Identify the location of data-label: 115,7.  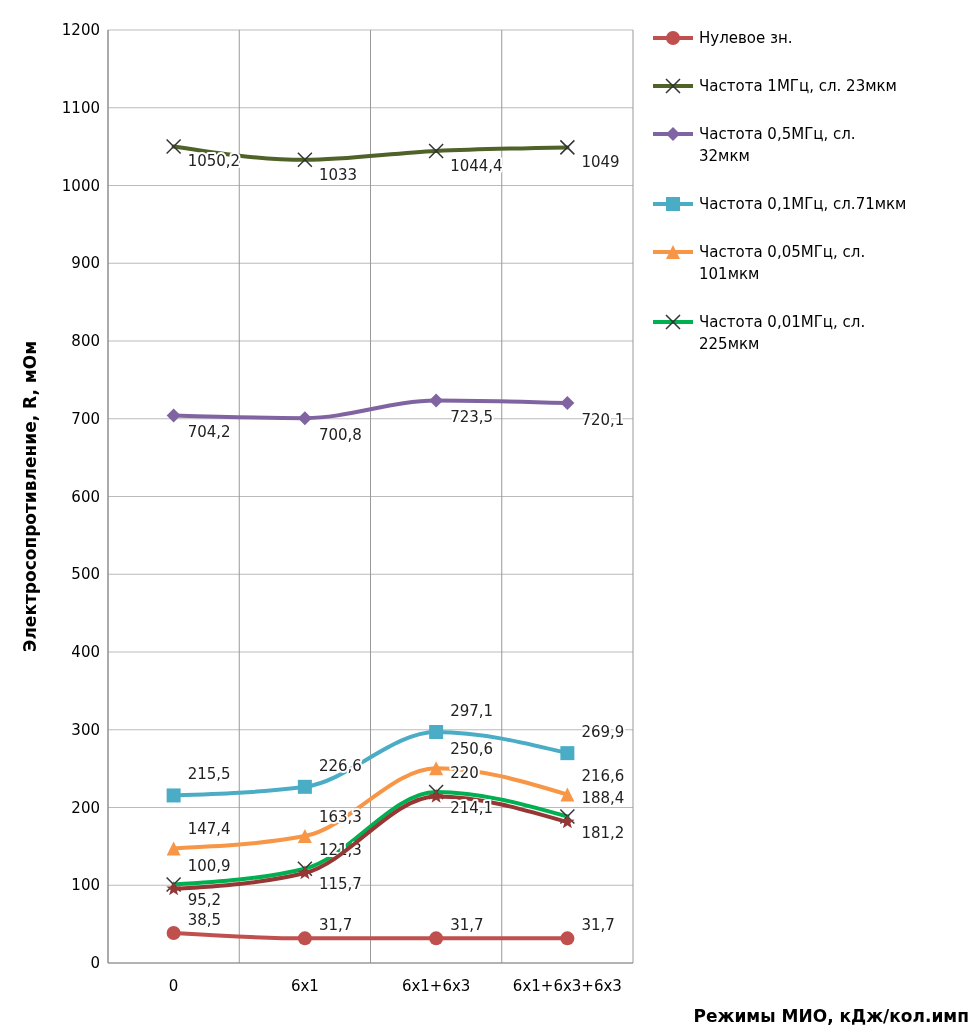
(340, 884).